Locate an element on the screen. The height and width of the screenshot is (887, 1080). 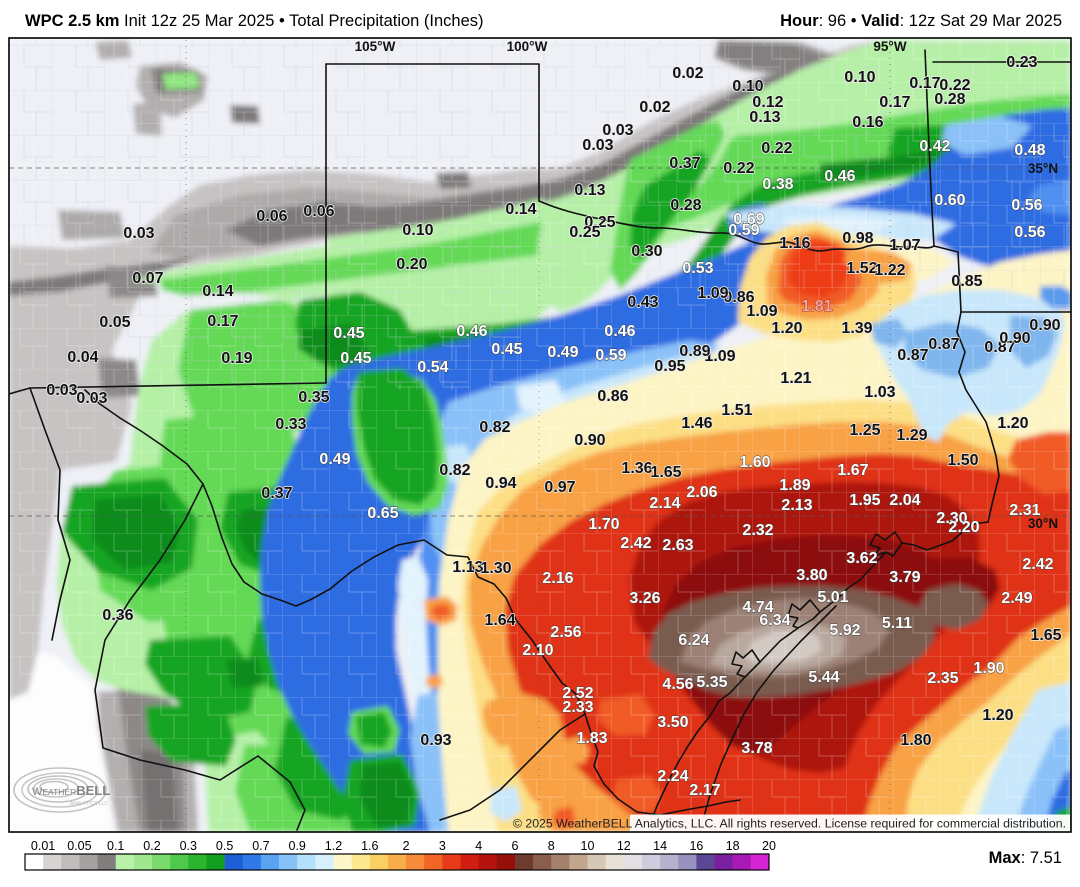
svg-text: 0.94 is located at coordinates (500, 483).